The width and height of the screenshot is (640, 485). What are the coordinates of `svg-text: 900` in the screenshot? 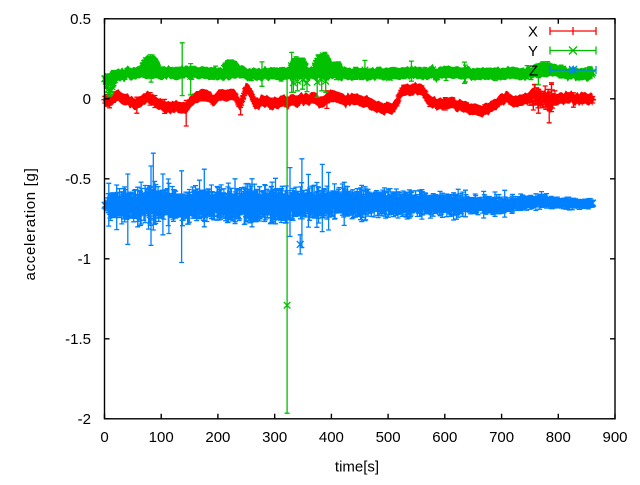 It's located at (614, 437).